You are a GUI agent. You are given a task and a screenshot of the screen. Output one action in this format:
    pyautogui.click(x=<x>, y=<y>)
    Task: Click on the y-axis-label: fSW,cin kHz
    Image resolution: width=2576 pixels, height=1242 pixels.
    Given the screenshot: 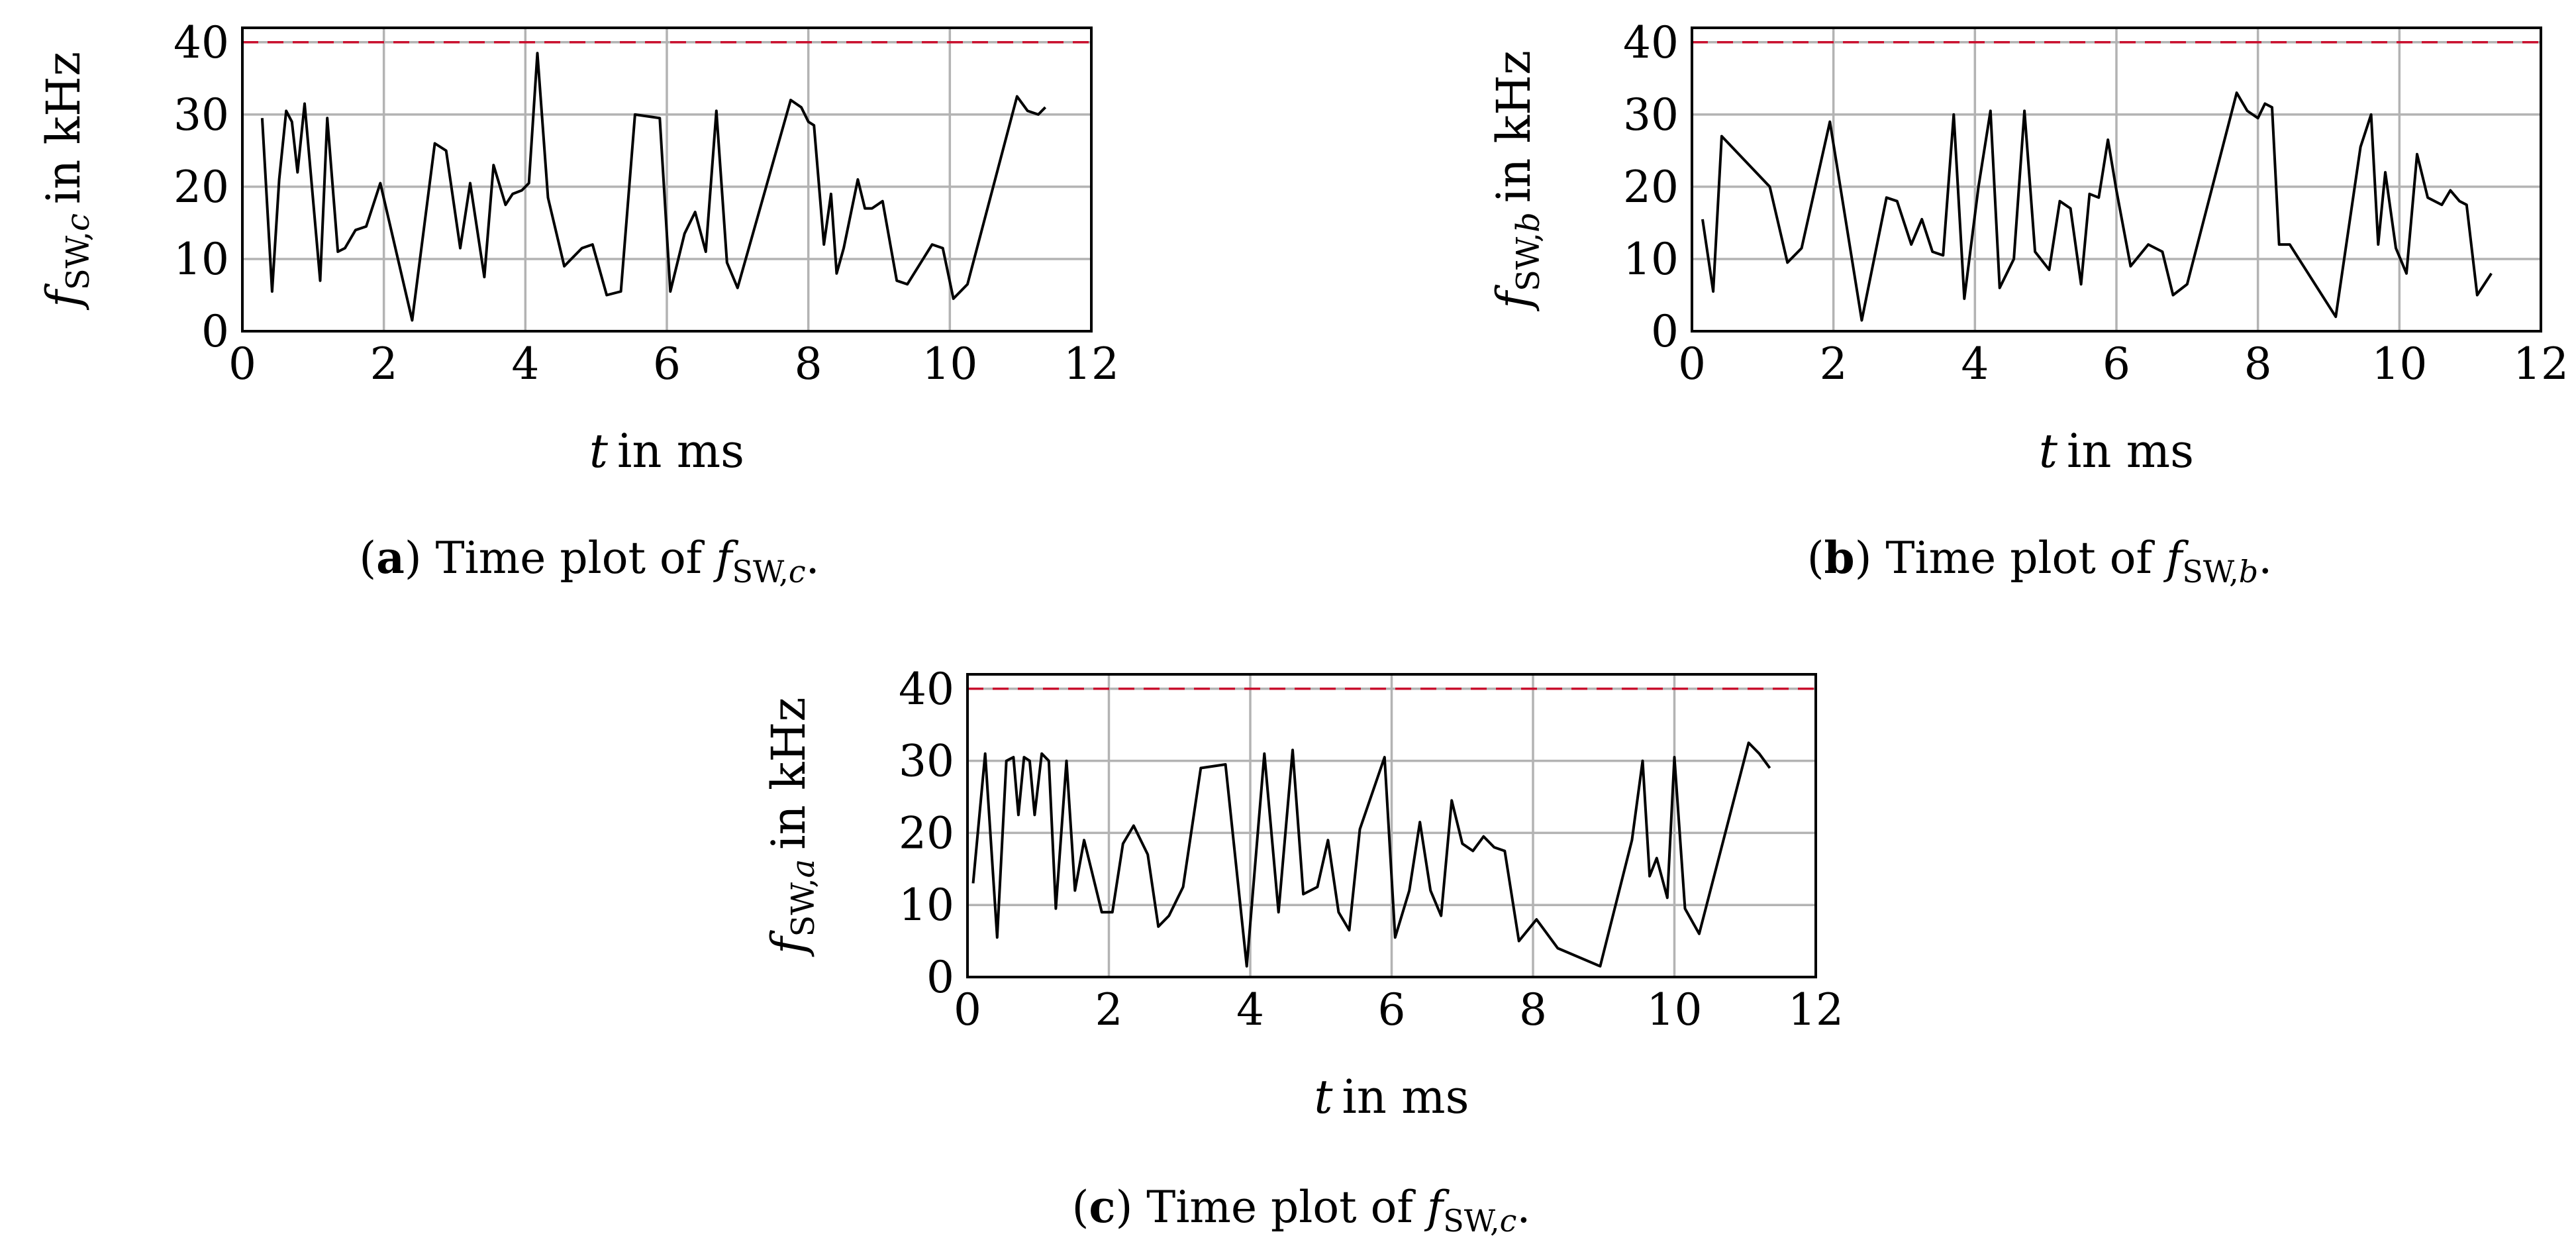 What is the action you would take?
    pyautogui.click(x=66, y=181)
    